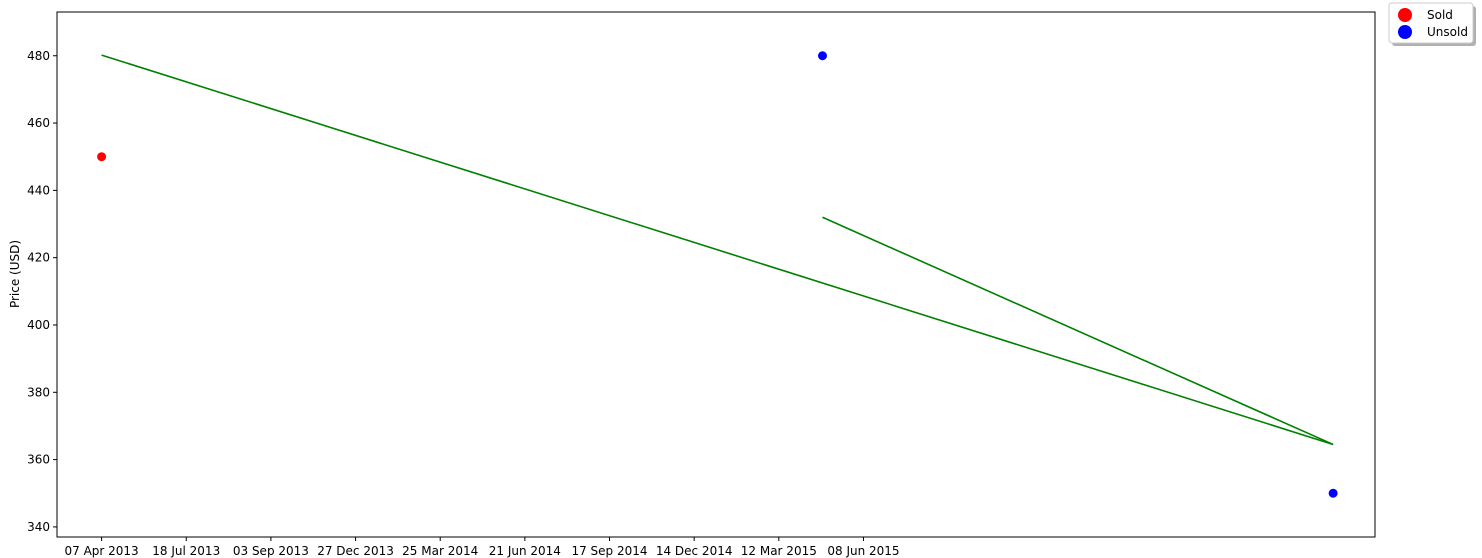 This screenshot has height=558, width=1482. What do you see at coordinates (38, 460) in the screenshot?
I see `y-tick-label: 360` at bounding box center [38, 460].